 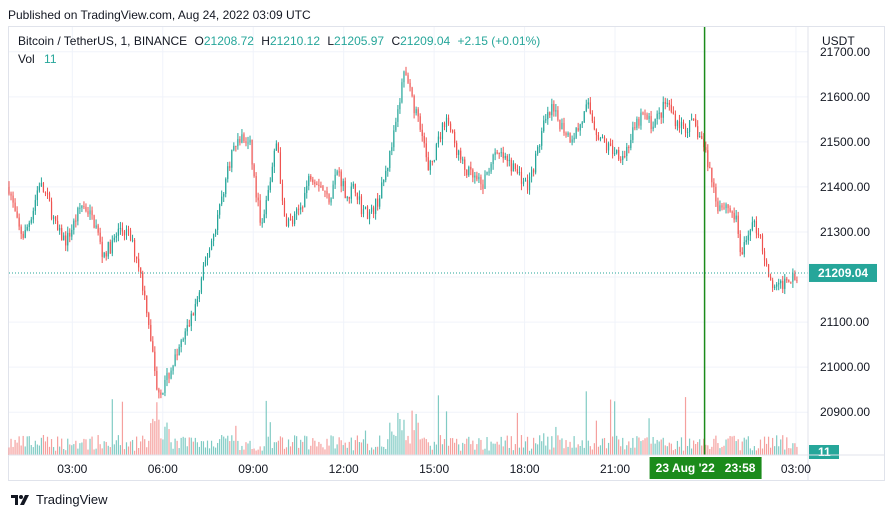 I want to click on change-value: +2.15 (+0.01%), so click(x=499, y=41).